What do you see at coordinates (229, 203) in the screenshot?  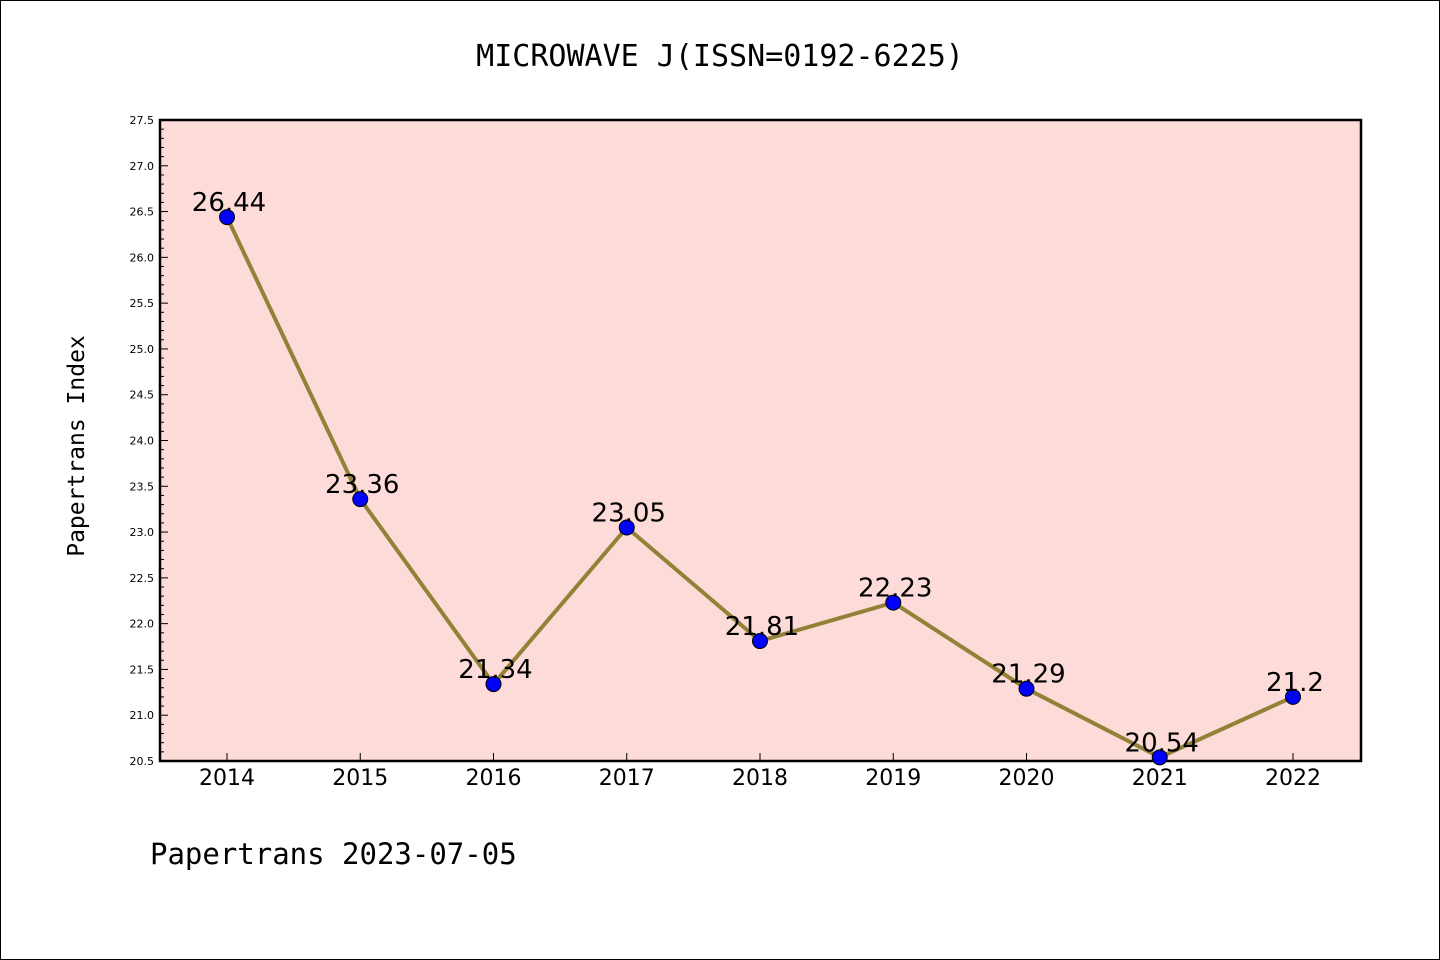 I see `data-label-2014: 26.44` at bounding box center [229, 203].